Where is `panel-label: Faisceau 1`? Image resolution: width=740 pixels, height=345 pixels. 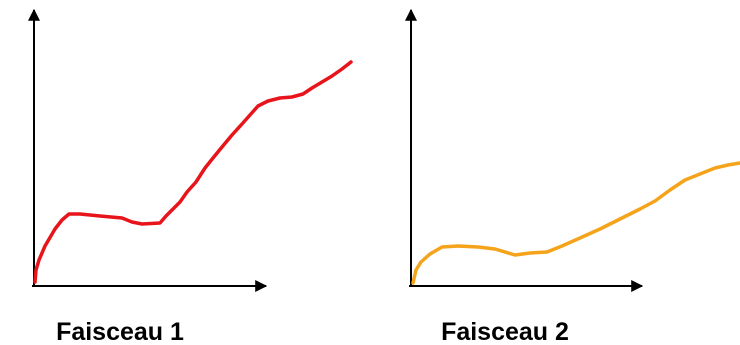
panel-label: Faisceau 1 is located at coordinates (120, 331).